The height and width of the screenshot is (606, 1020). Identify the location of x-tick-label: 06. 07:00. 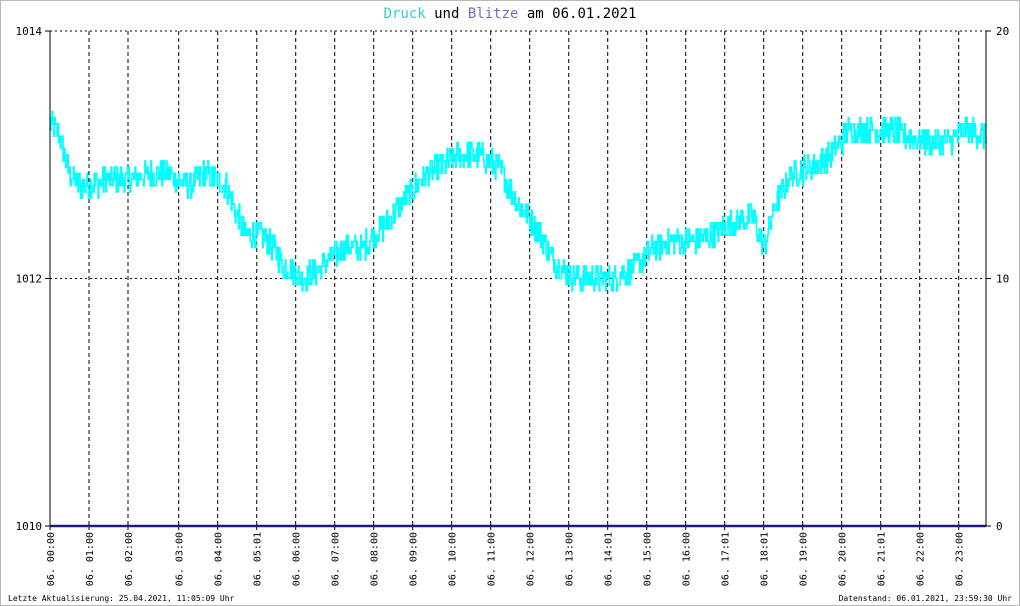
(336, 559).